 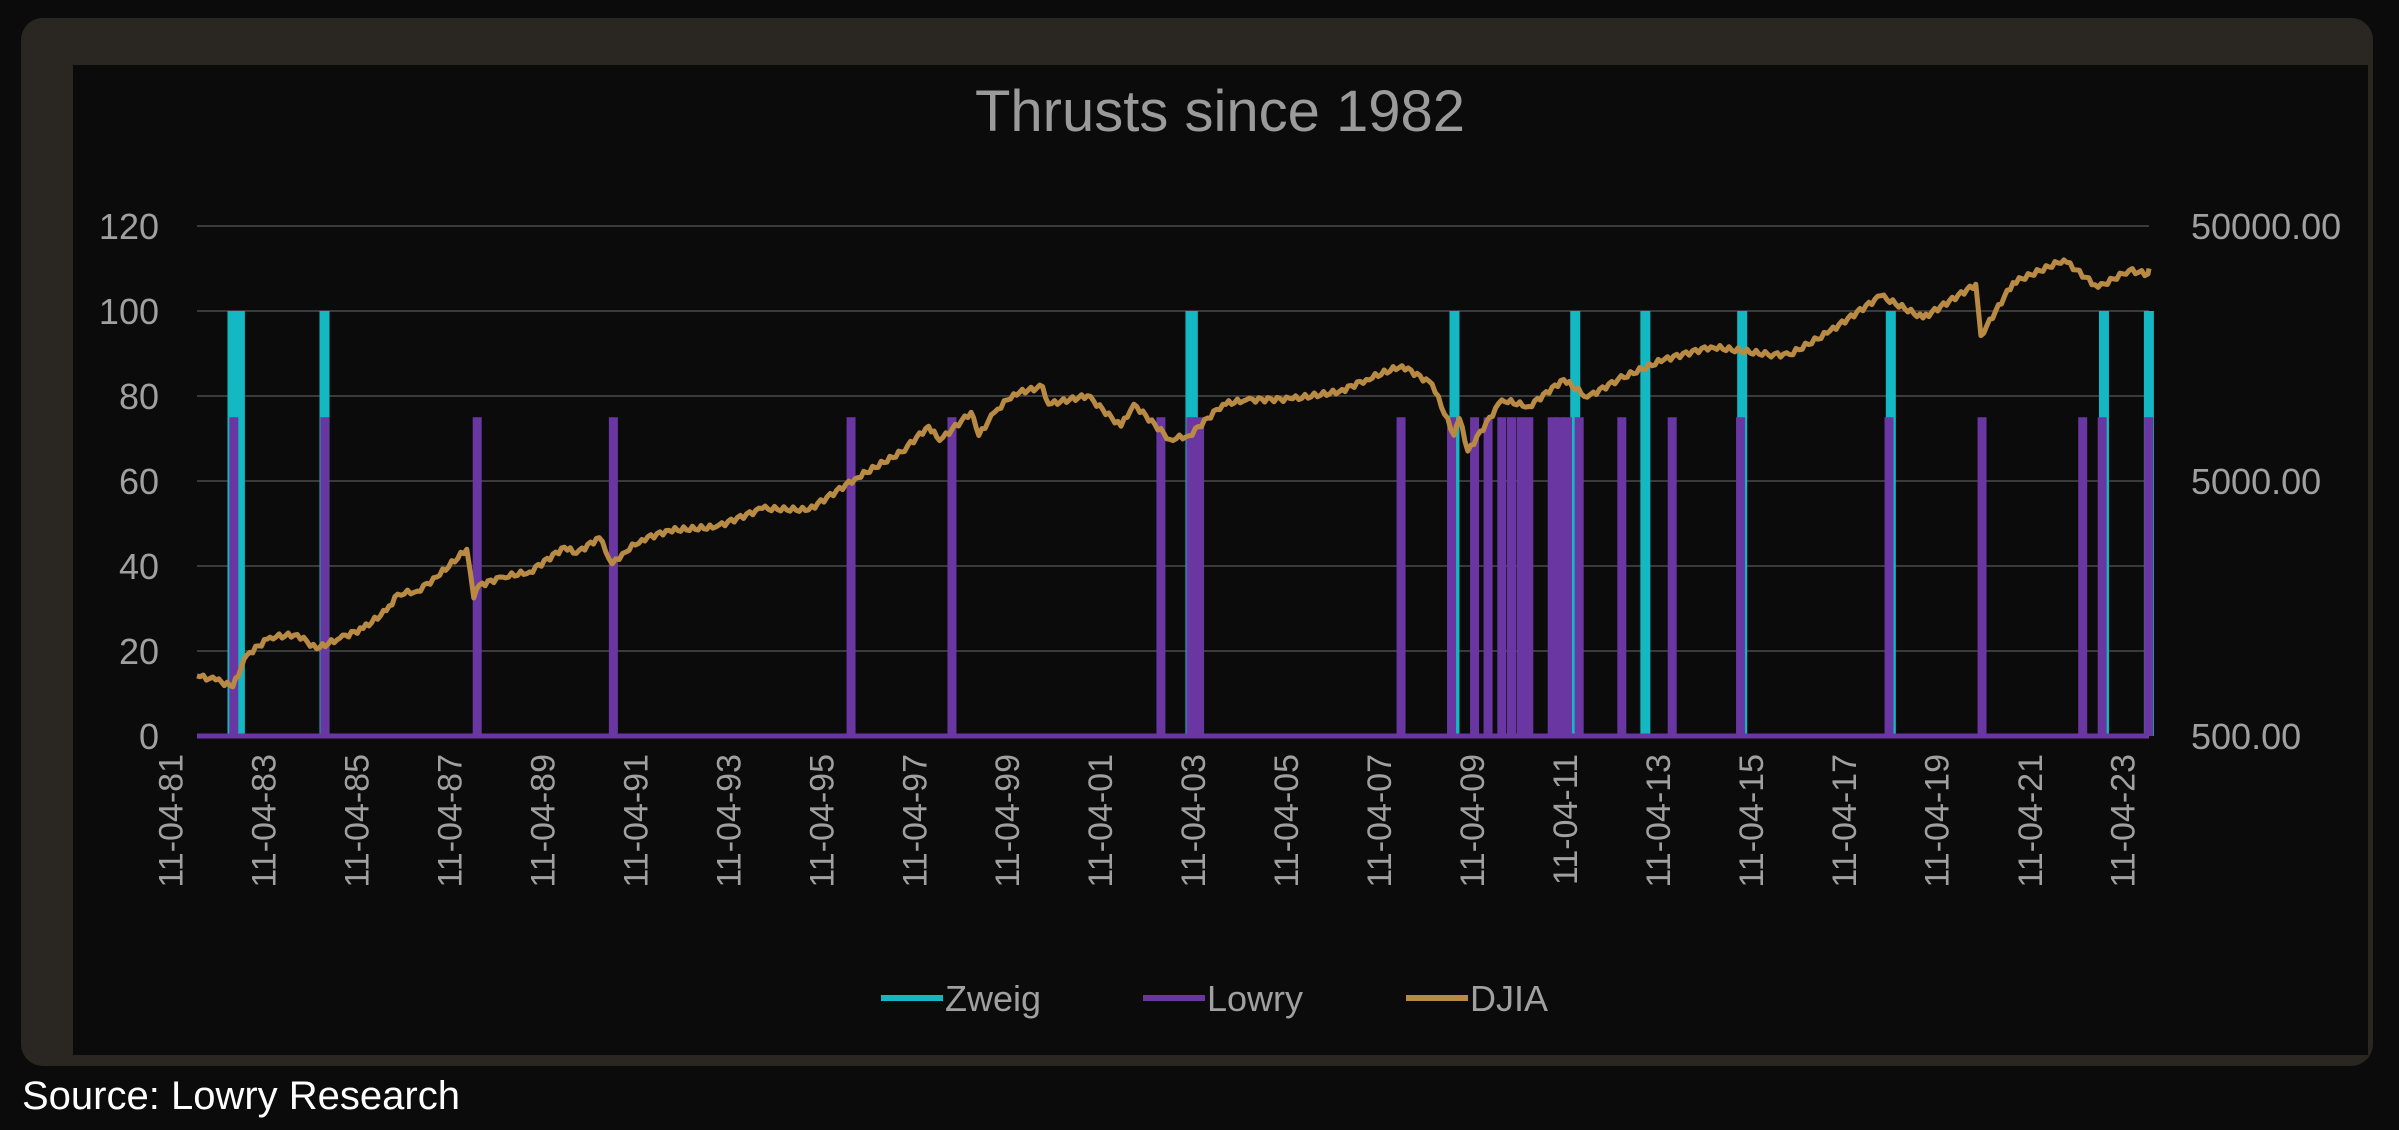 What do you see at coordinates (2246, 736) in the screenshot?
I see `y-right-tick-label: 500.00` at bounding box center [2246, 736].